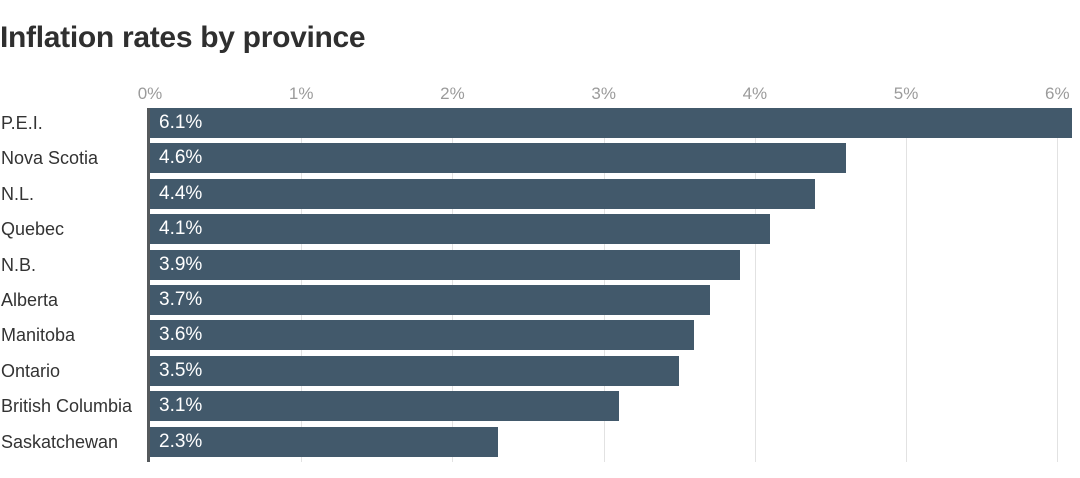 The height and width of the screenshot is (478, 1080). What do you see at coordinates (181, 299) in the screenshot?
I see `bar-value-label: 3.7%` at bounding box center [181, 299].